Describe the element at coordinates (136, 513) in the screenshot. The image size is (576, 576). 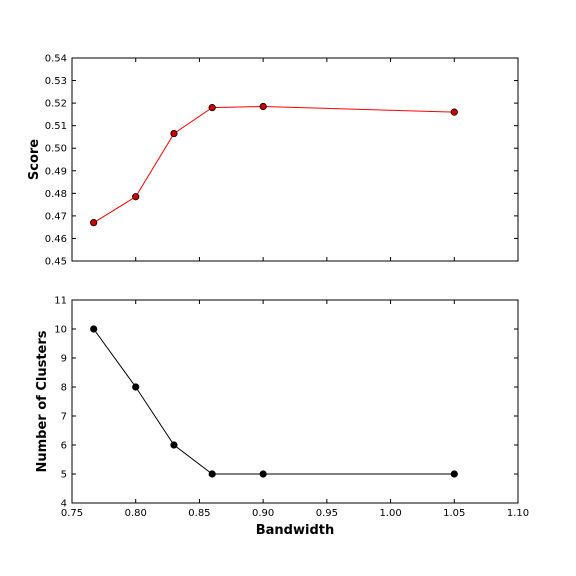
I see `clusters-x-tick-label: 0.80` at that location.